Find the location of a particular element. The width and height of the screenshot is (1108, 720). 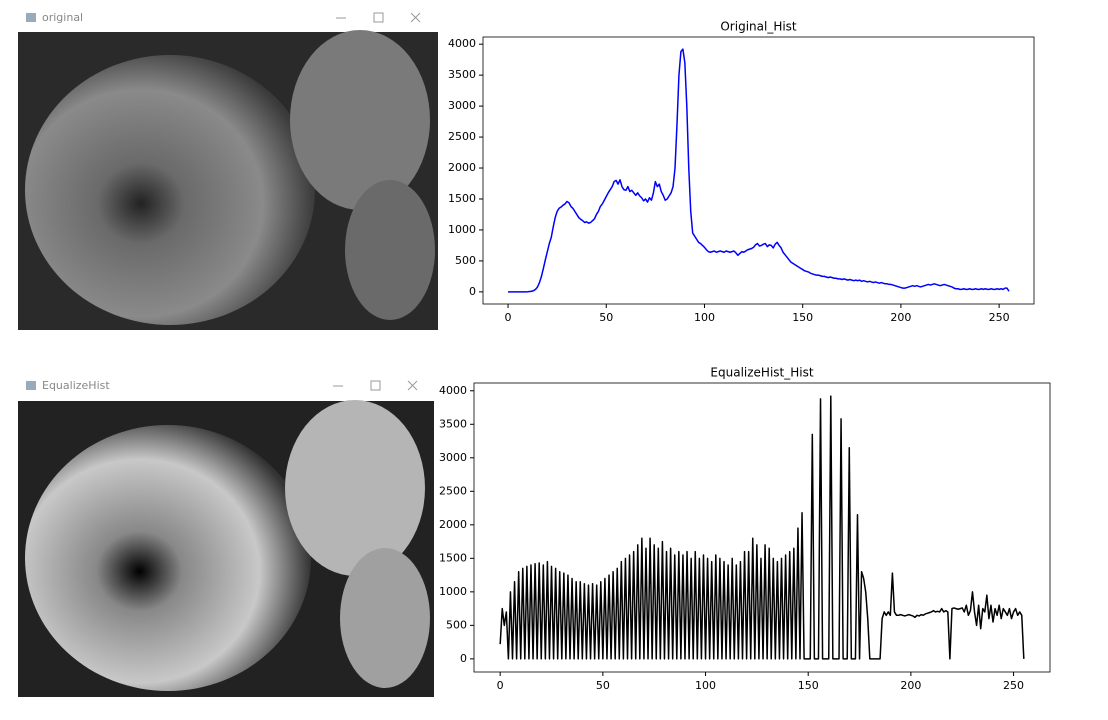

chart-title: Original_Hist is located at coordinates (758, 27).